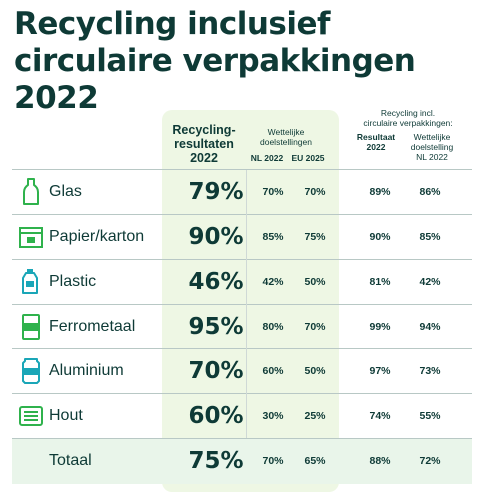  Describe the element at coordinates (315, 416) in the screenshot. I see `eu2025-value: 25%` at that location.